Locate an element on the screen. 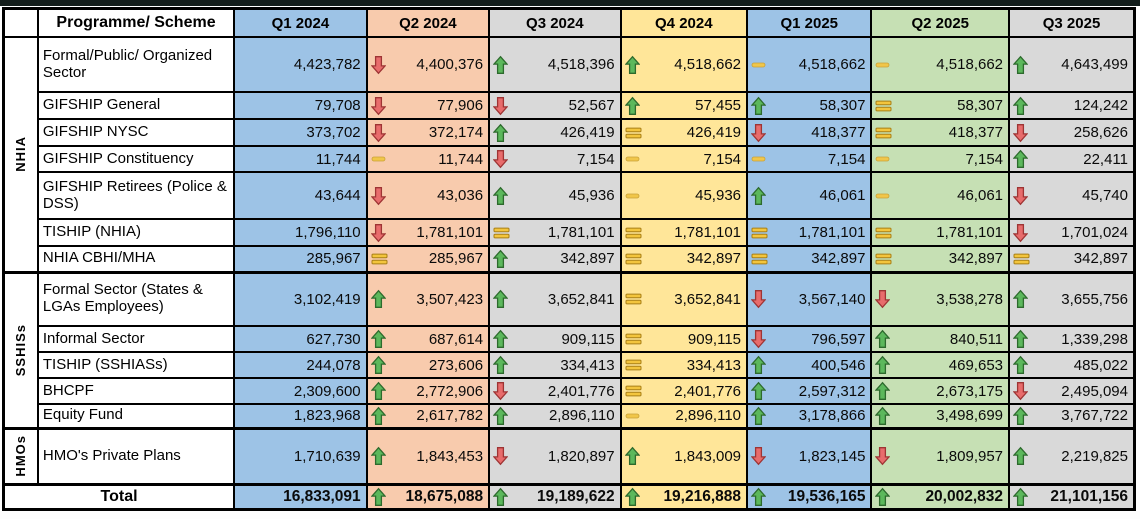 The width and height of the screenshot is (1140, 519). value-cell-q2-2024: 372,174 is located at coordinates (428, 132).